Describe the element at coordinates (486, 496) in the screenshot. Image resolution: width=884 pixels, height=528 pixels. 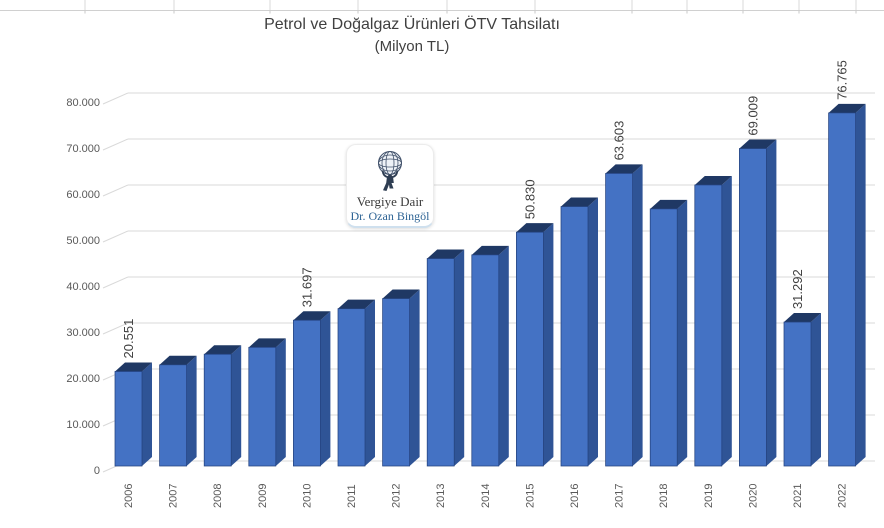
I see `x-tick-2014: 2014` at that location.